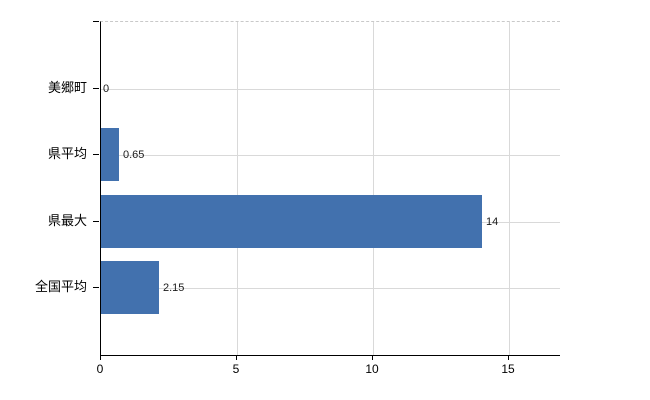 Image resolution: width=650 pixels, height=400 pixels. What do you see at coordinates (508, 369) in the screenshot?
I see `x-axis-tick-label-15: 15` at bounding box center [508, 369].